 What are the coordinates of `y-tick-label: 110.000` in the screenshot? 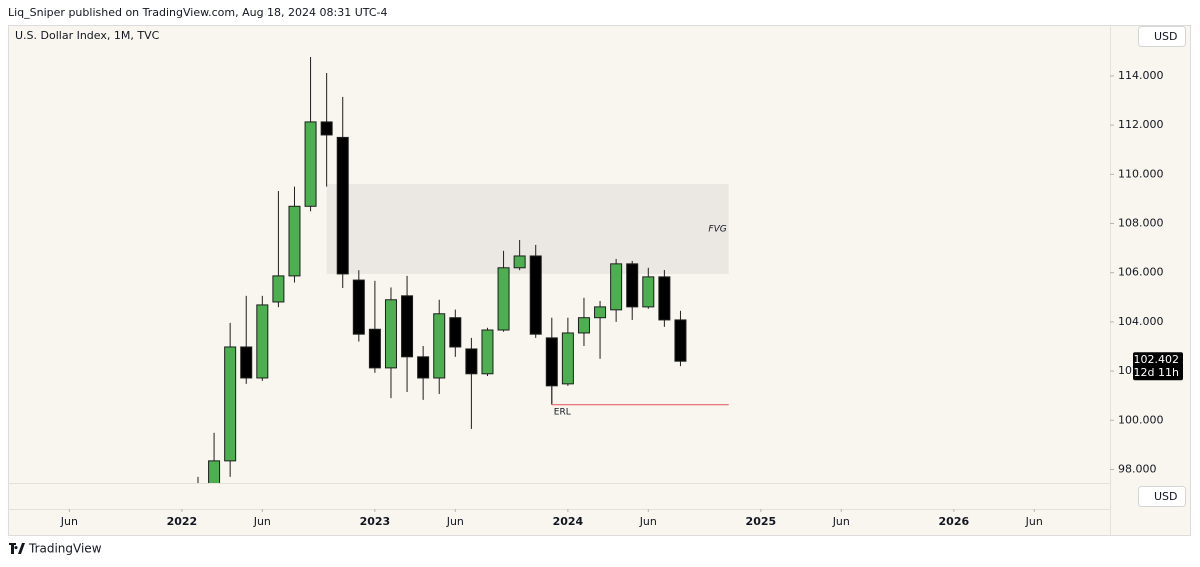 It's located at (1141, 173).